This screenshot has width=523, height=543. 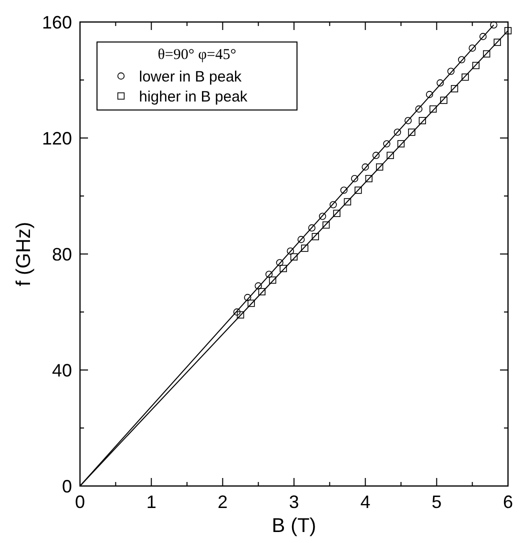 What do you see at coordinates (294, 526) in the screenshot?
I see `x-axis-title: B (T)` at bounding box center [294, 526].